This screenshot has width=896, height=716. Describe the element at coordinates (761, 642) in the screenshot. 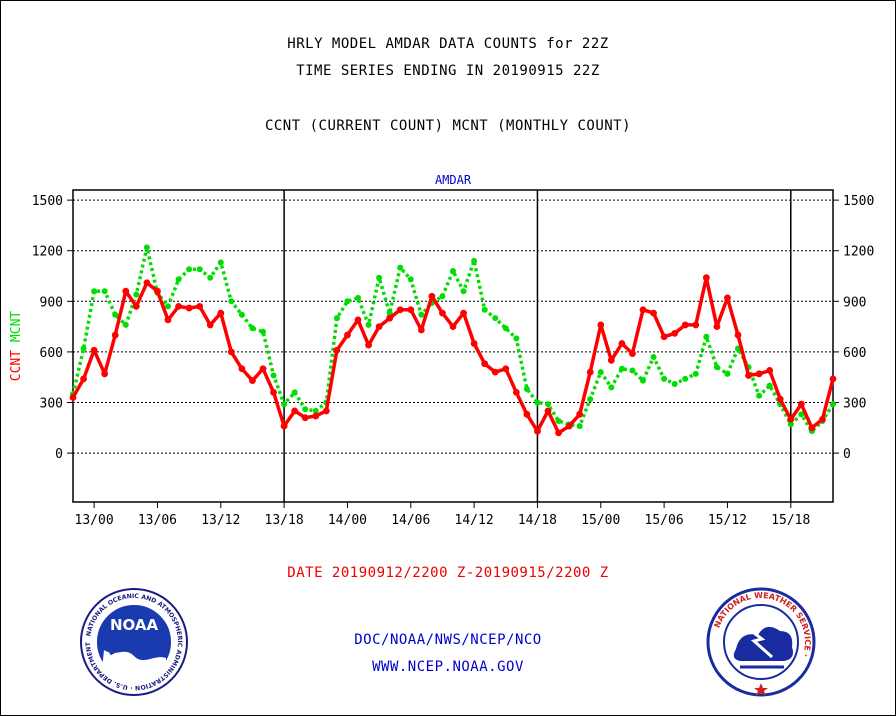

I see `nws-logo: NATIONAL WEATHER SERVICE ·` at that location.